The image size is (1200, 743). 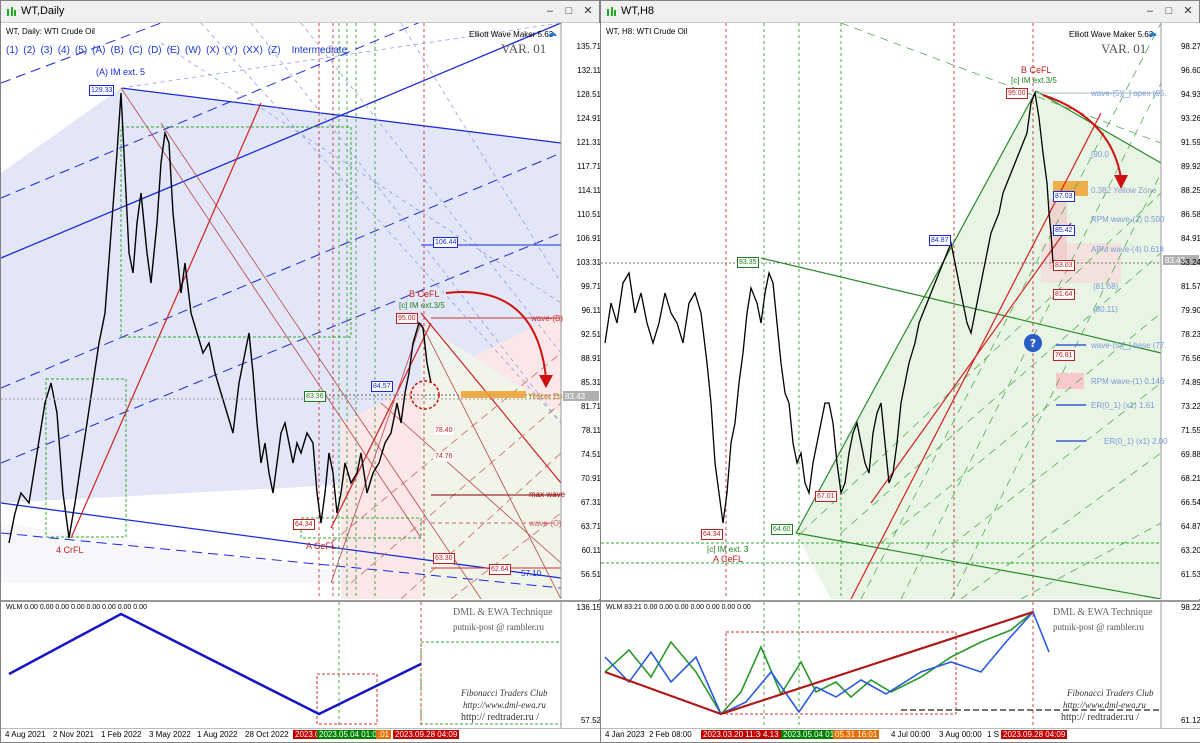 I want to click on four-cefl-label: 4 CrFL, so click(x=70, y=550).